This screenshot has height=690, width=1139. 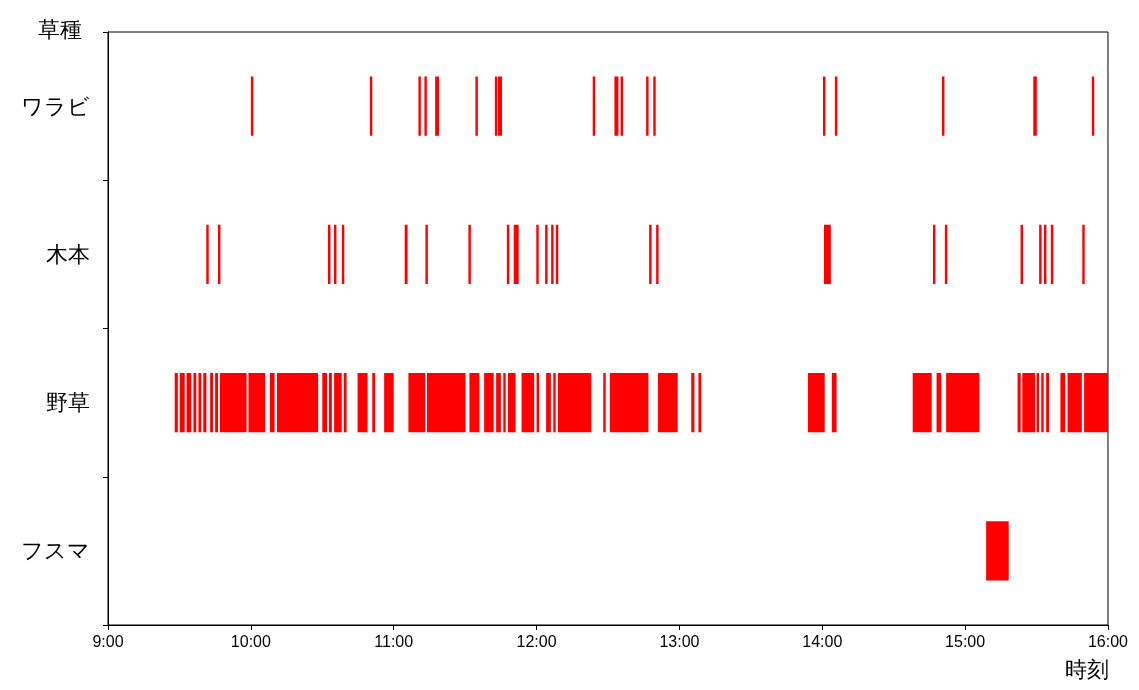 What do you see at coordinates (55, 106) in the screenshot?
I see `y-tick-label: ワラビ` at bounding box center [55, 106].